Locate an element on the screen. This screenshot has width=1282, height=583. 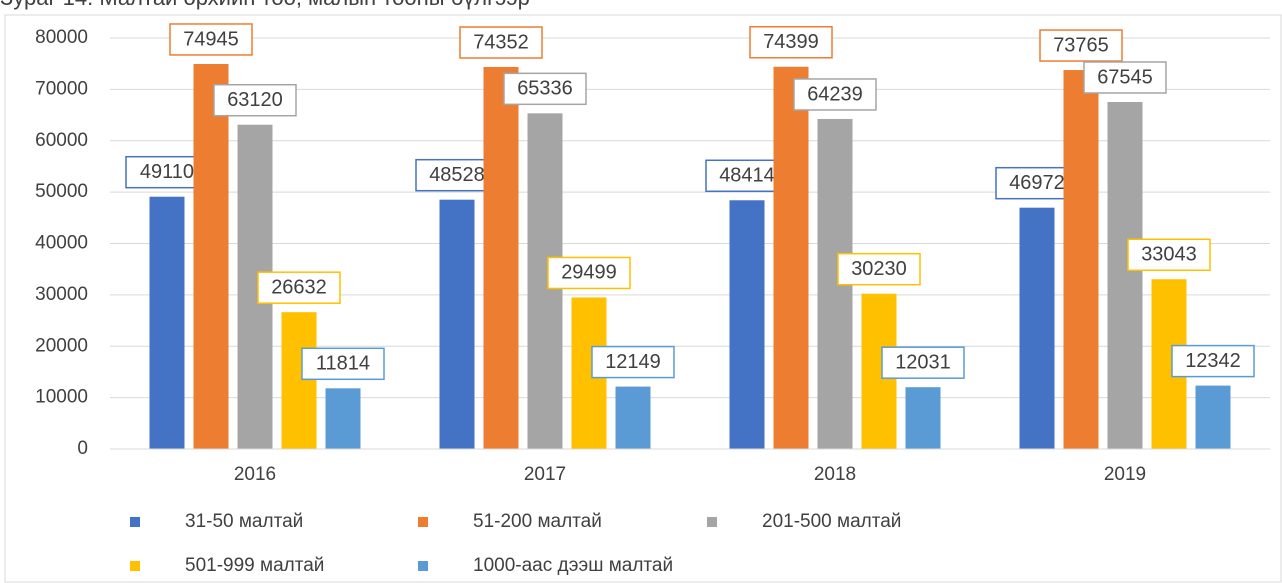
data-label: 73765 is located at coordinates (1081, 45).